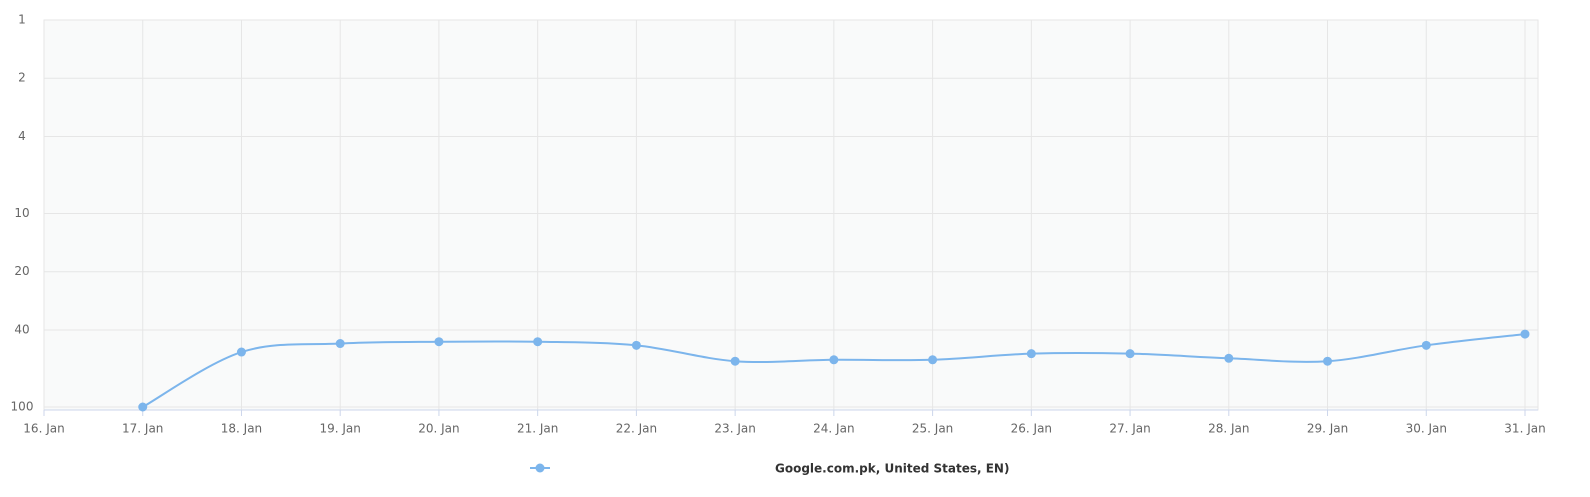 Image resolution: width=1590 pixels, height=497 pixels. Describe the element at coordinates (1524, 429) in the screenshot. I see `x-tick-label: 31. Jan` at that location.